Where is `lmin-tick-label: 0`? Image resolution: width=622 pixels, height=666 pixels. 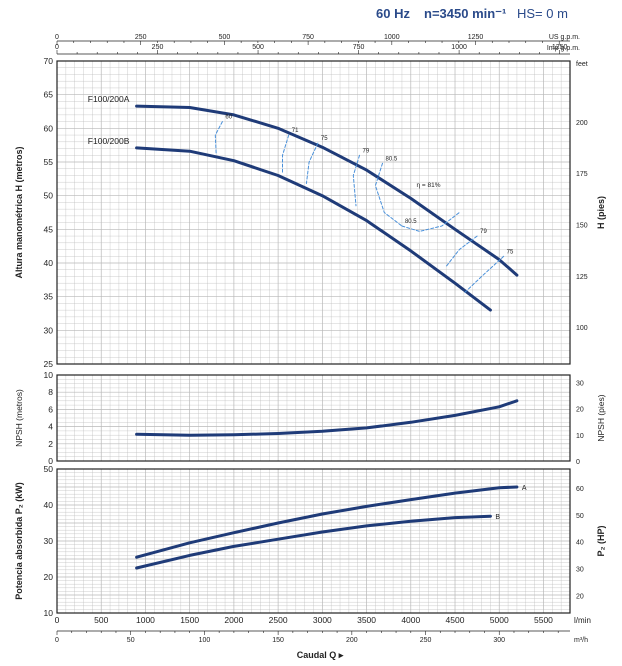
lmin-tick-label: 0 is located at coordinates (57, 620).